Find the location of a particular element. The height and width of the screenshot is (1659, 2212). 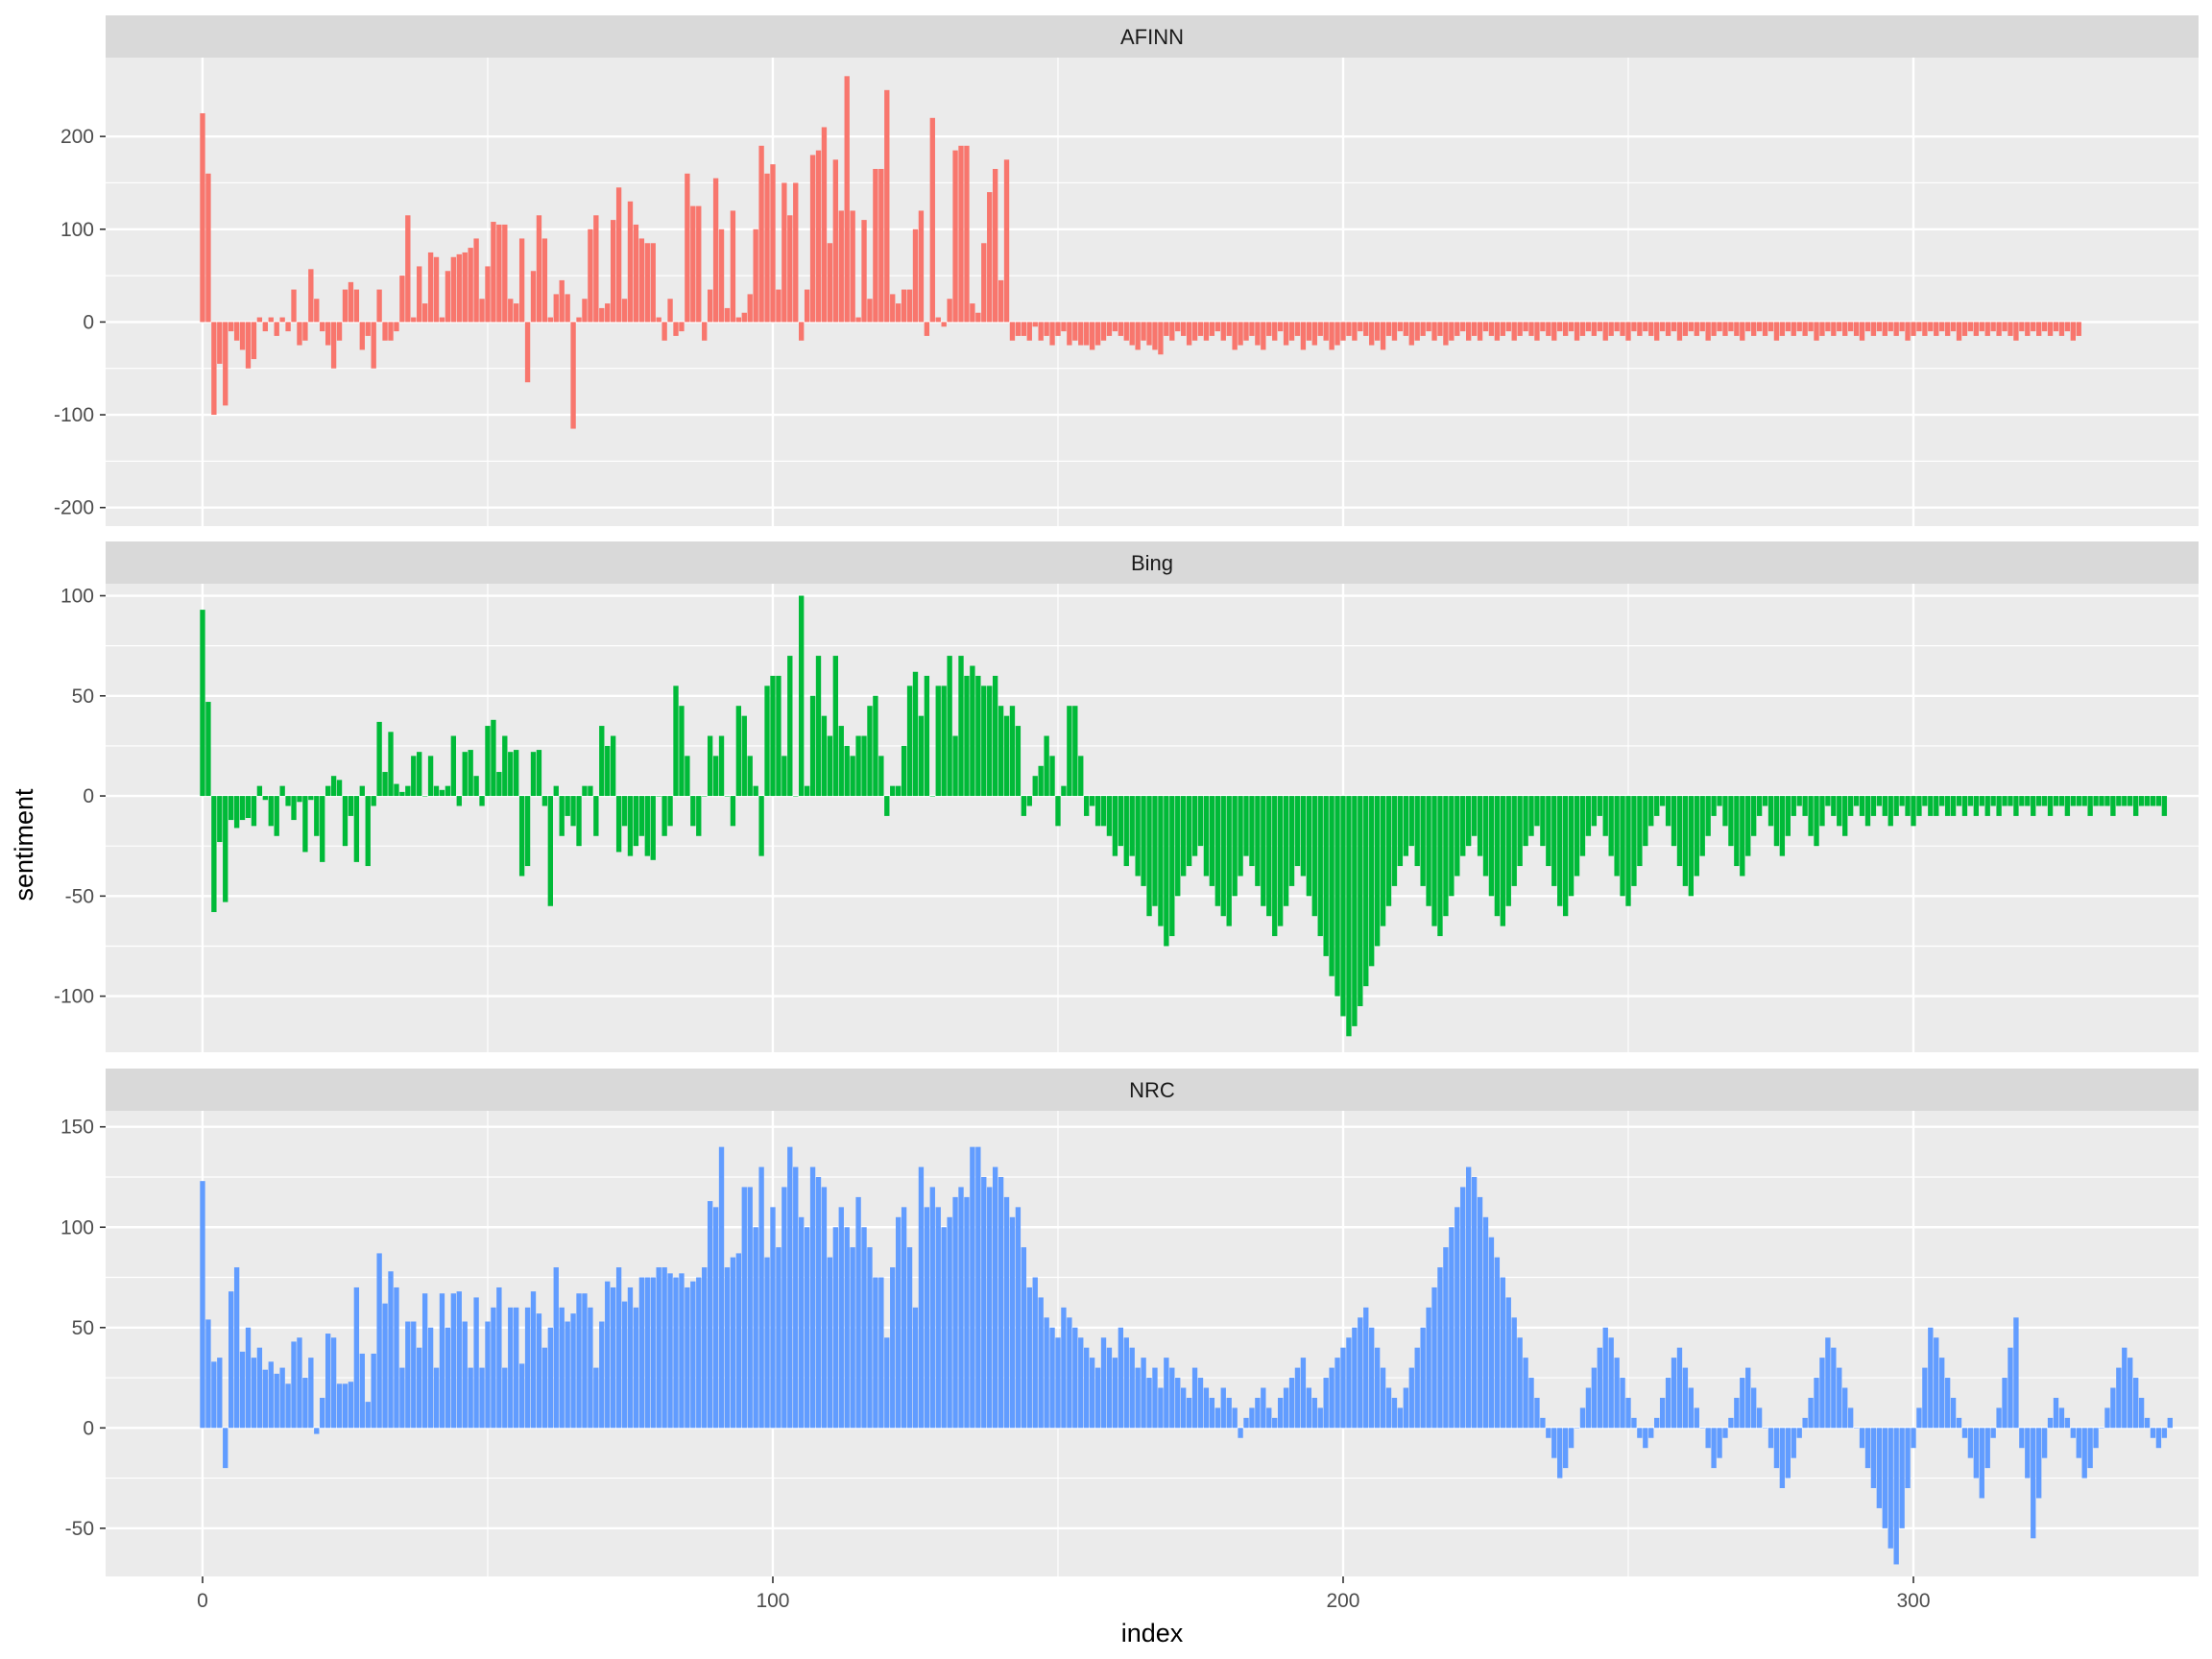

x-tick-label: 100 is located at coordinates (772, 1601).